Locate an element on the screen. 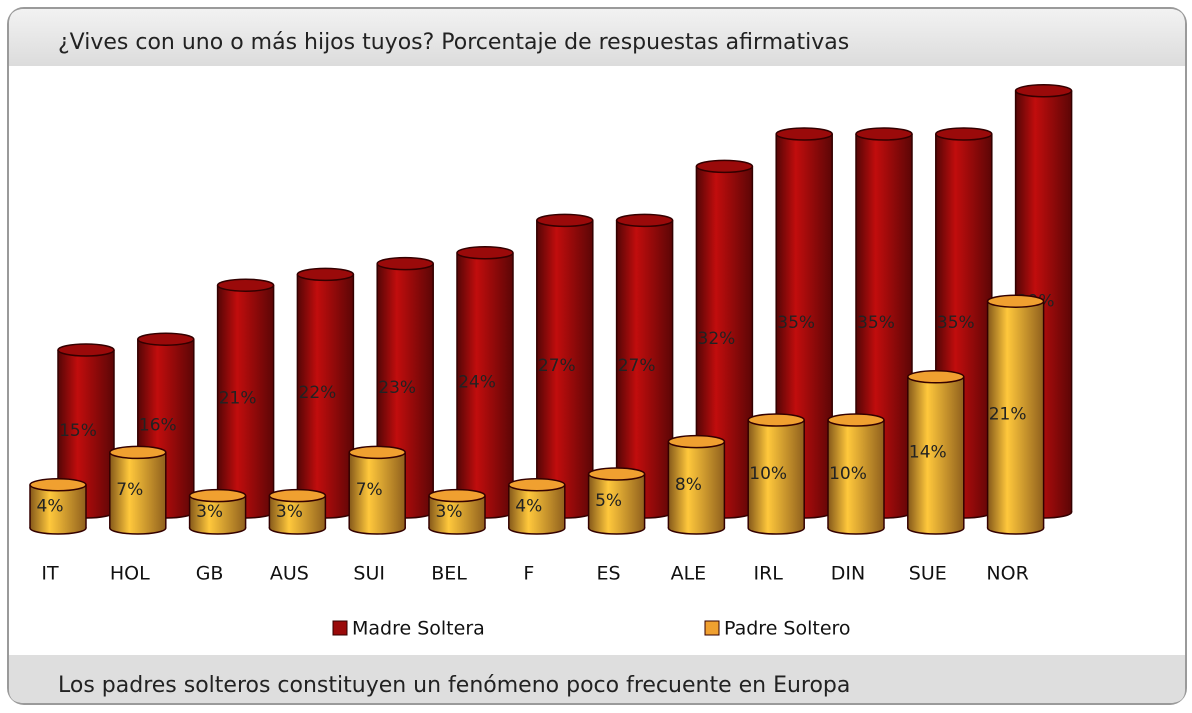  legend-label: Madre Soltera is located at coordinates (418, 629).